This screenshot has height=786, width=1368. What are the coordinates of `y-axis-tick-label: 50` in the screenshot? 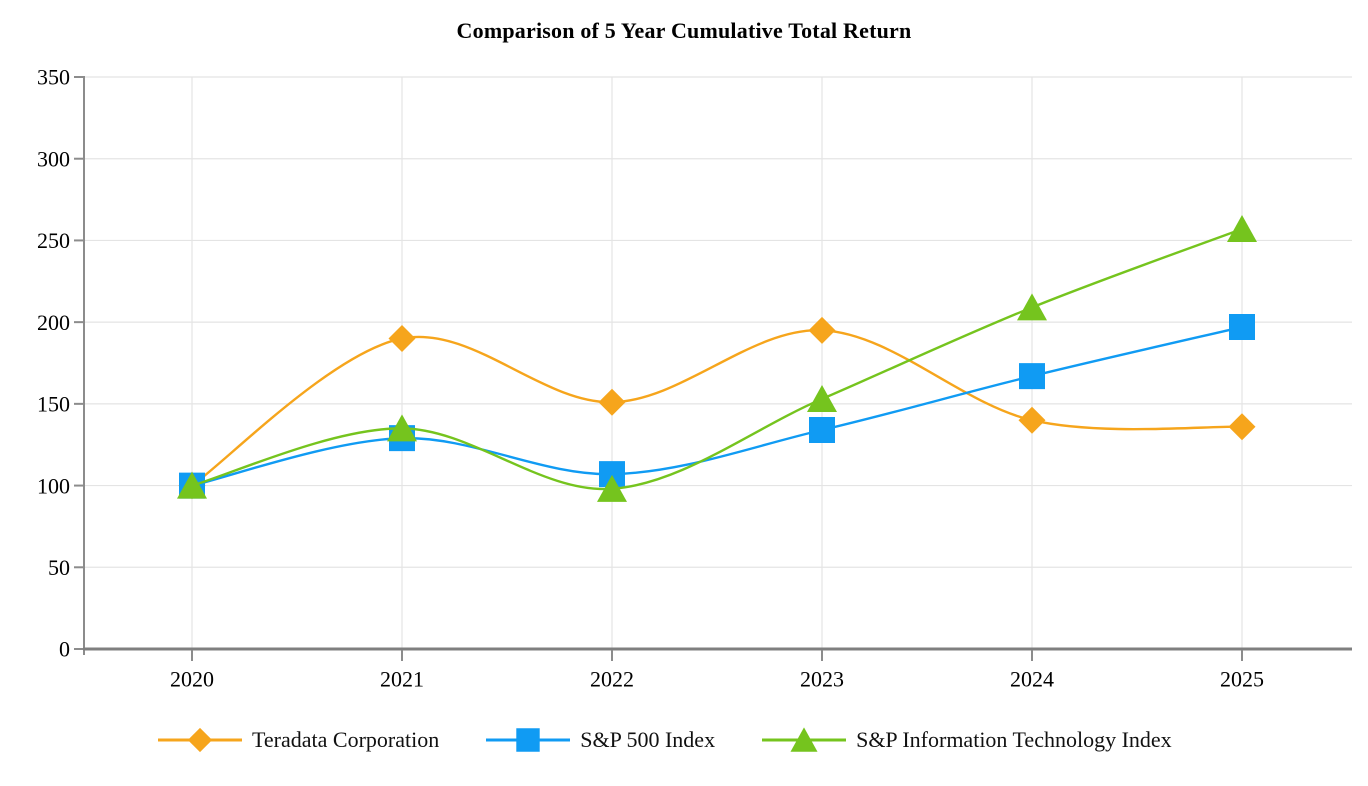 It's located at (59, 567).